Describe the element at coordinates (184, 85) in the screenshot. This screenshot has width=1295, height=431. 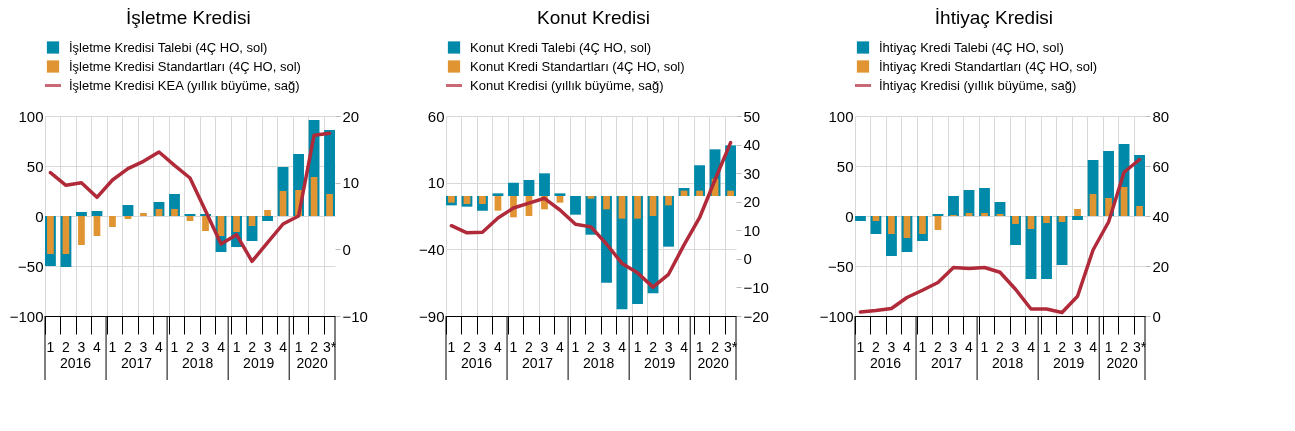
I see `legend-label: İşletme Kredisi KEA (yıllık büyüme, sağ)` at that location.